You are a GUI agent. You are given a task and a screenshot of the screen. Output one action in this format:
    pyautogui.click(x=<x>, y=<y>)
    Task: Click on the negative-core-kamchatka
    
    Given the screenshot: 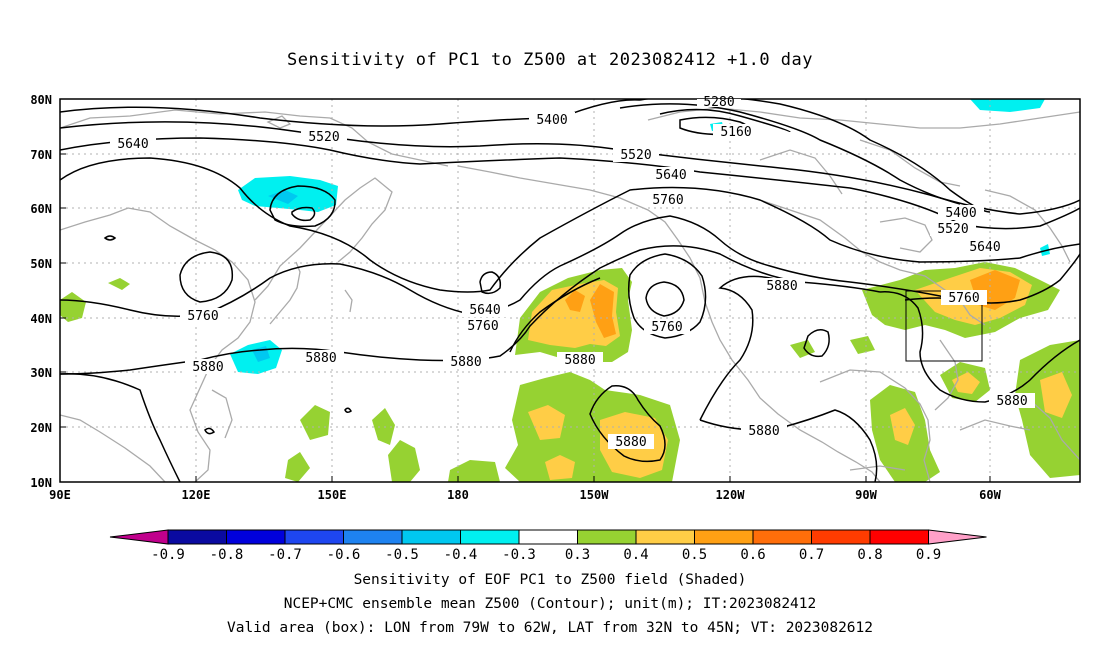 What is the action you would take?
    pyautogui.click(x=283, y=197)
    